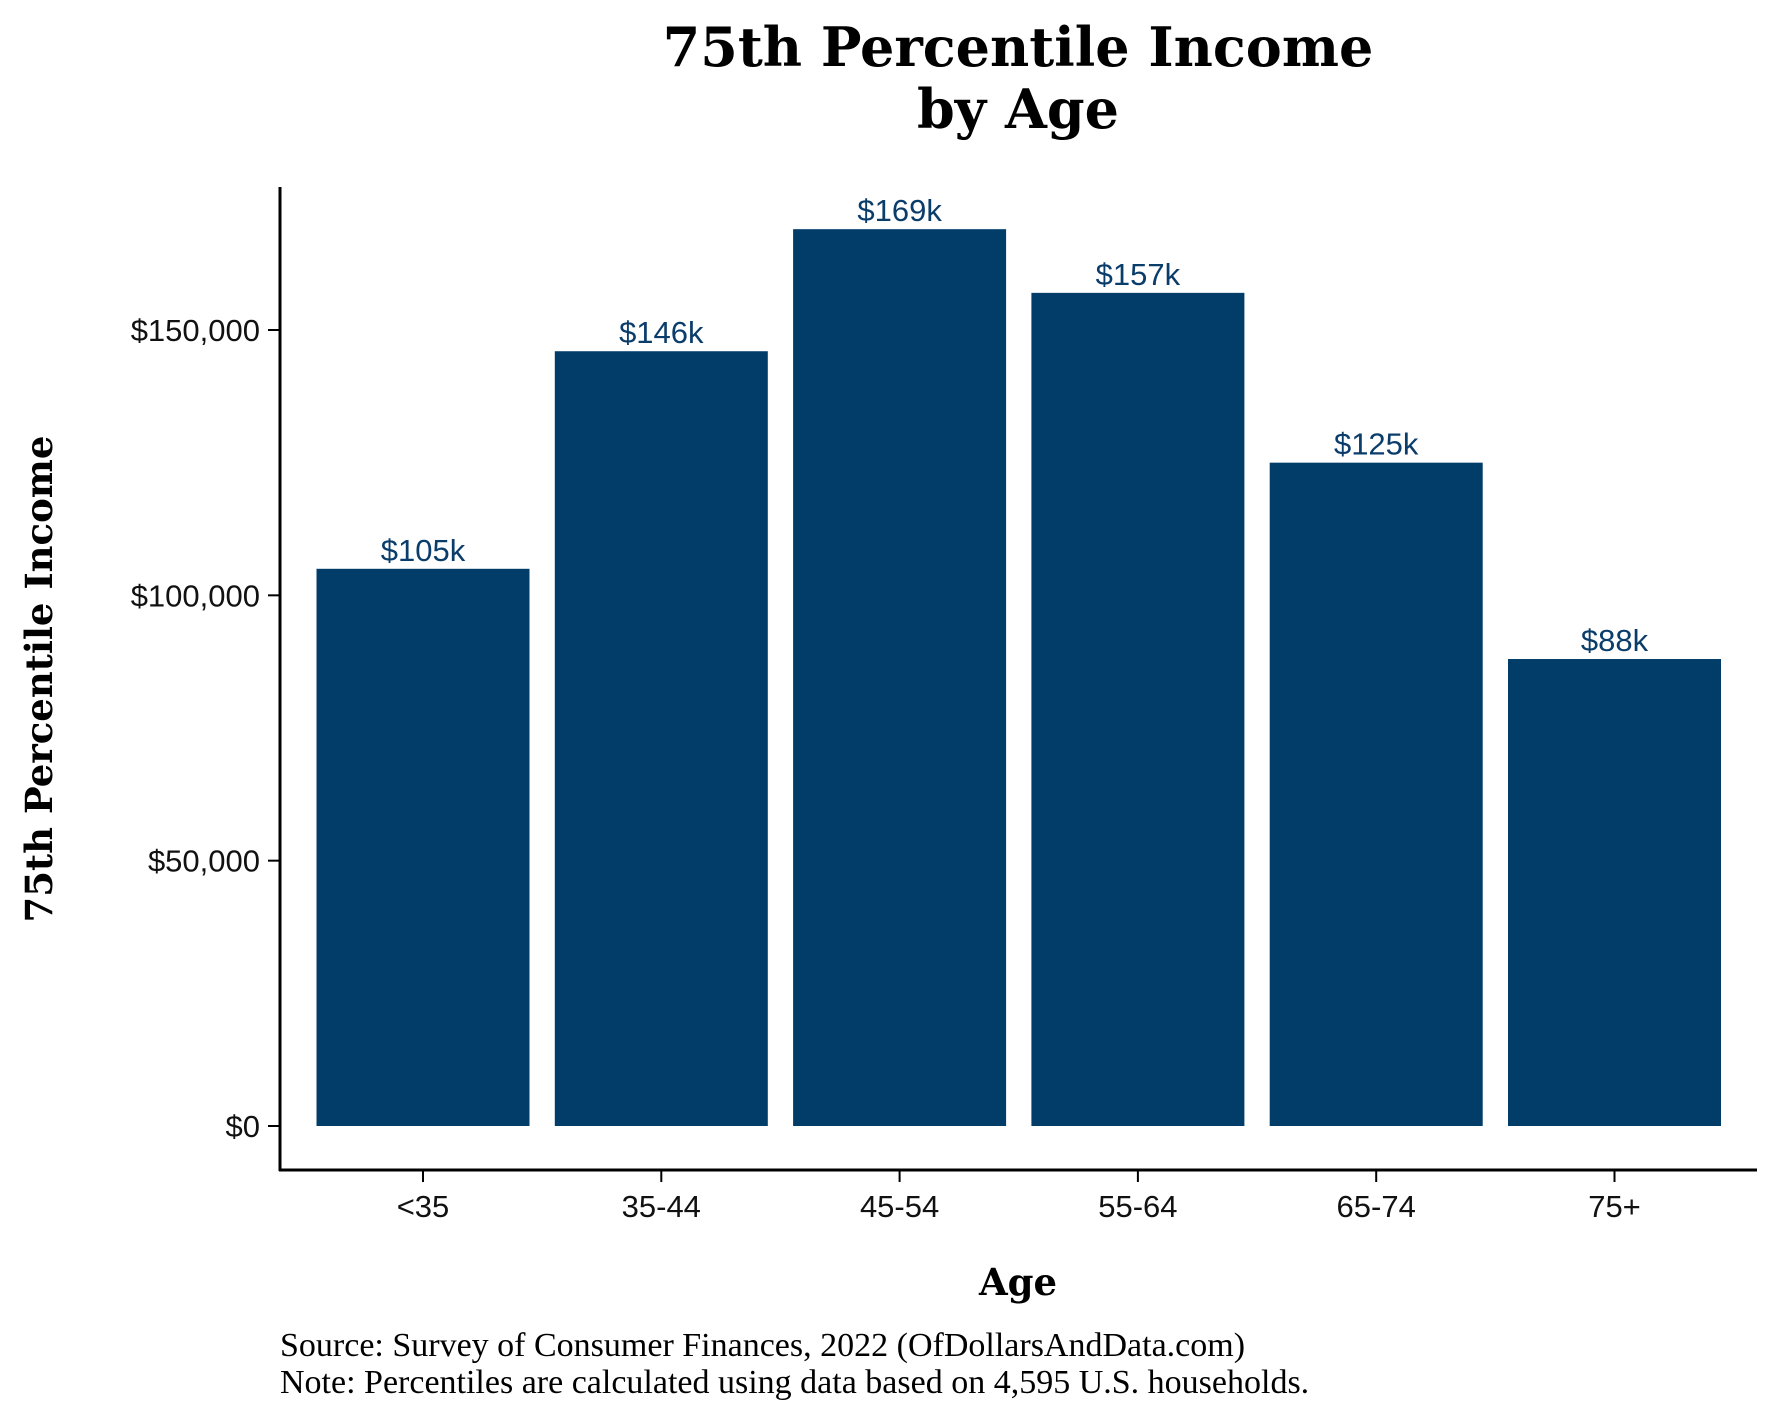 This screenshot has height=1417, width=1771. What do you see at coordinates (423, 550) in the screenshot?
I see `data-label: $105k` at bounding box center [423, 550].